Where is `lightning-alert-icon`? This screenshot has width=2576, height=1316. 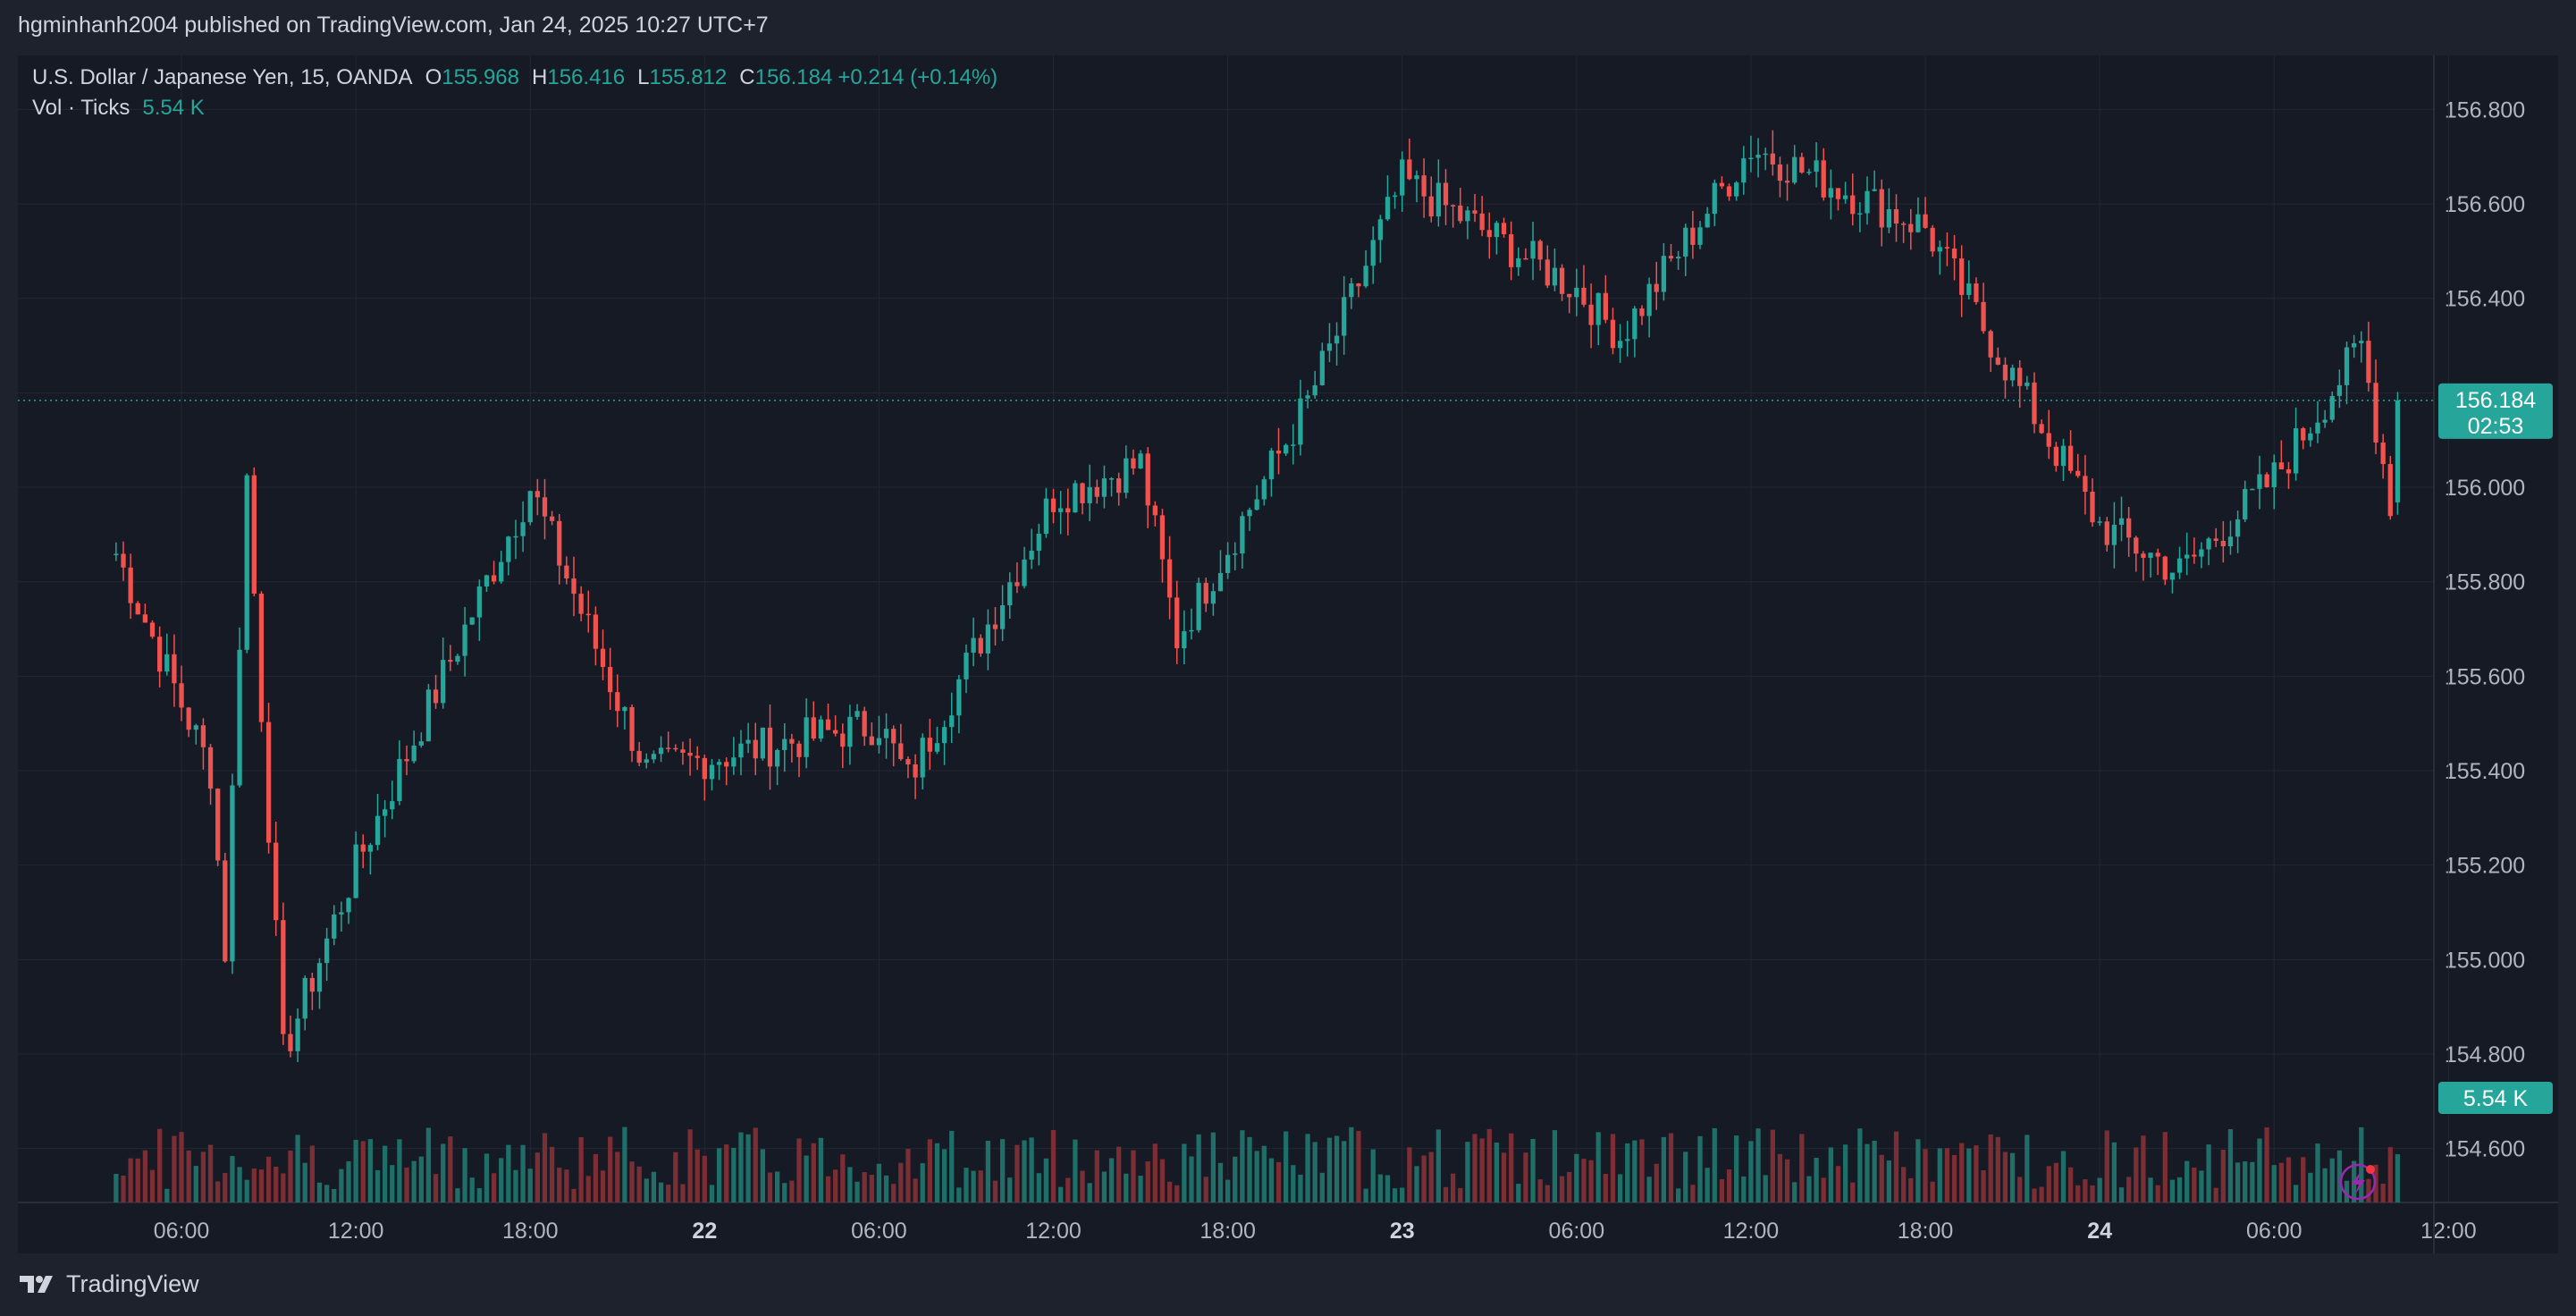 lightning-alert-icon is located at coordinates (2358, 1182).